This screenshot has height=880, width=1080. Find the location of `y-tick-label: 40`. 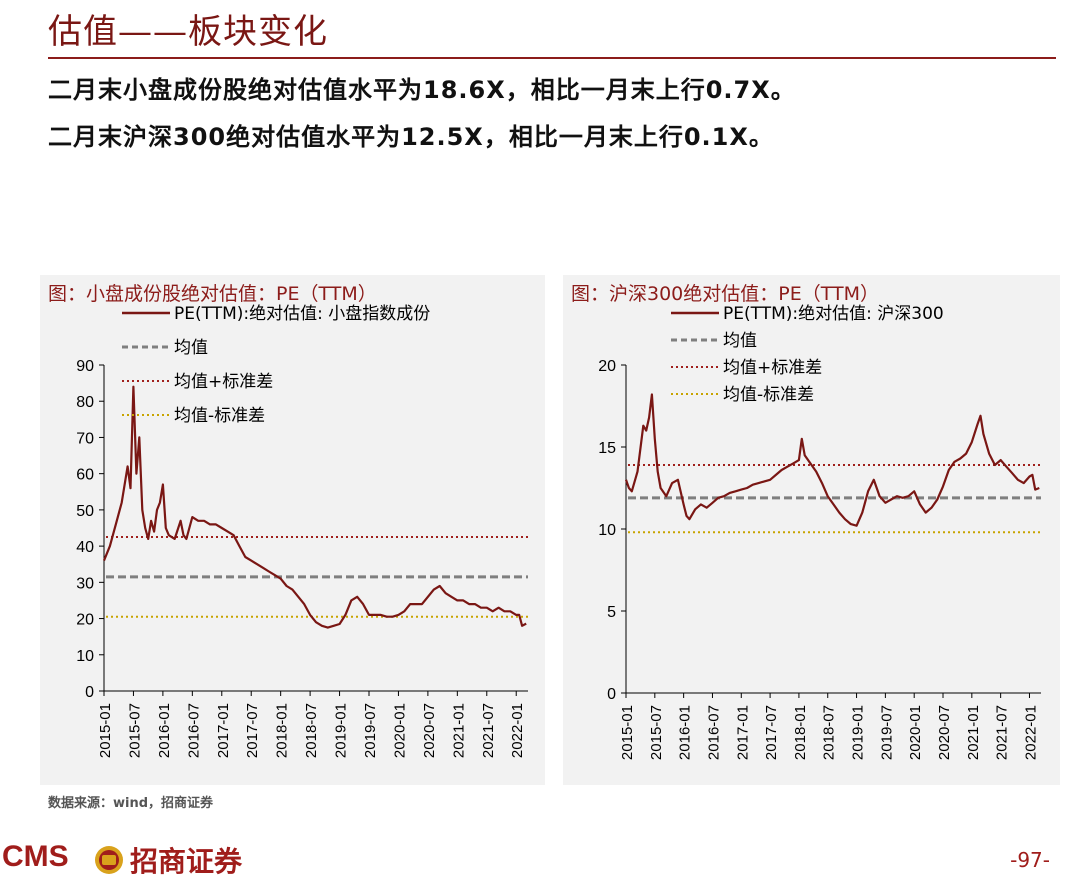

y-tick-label: 40 is located at coordinates (85, 547).